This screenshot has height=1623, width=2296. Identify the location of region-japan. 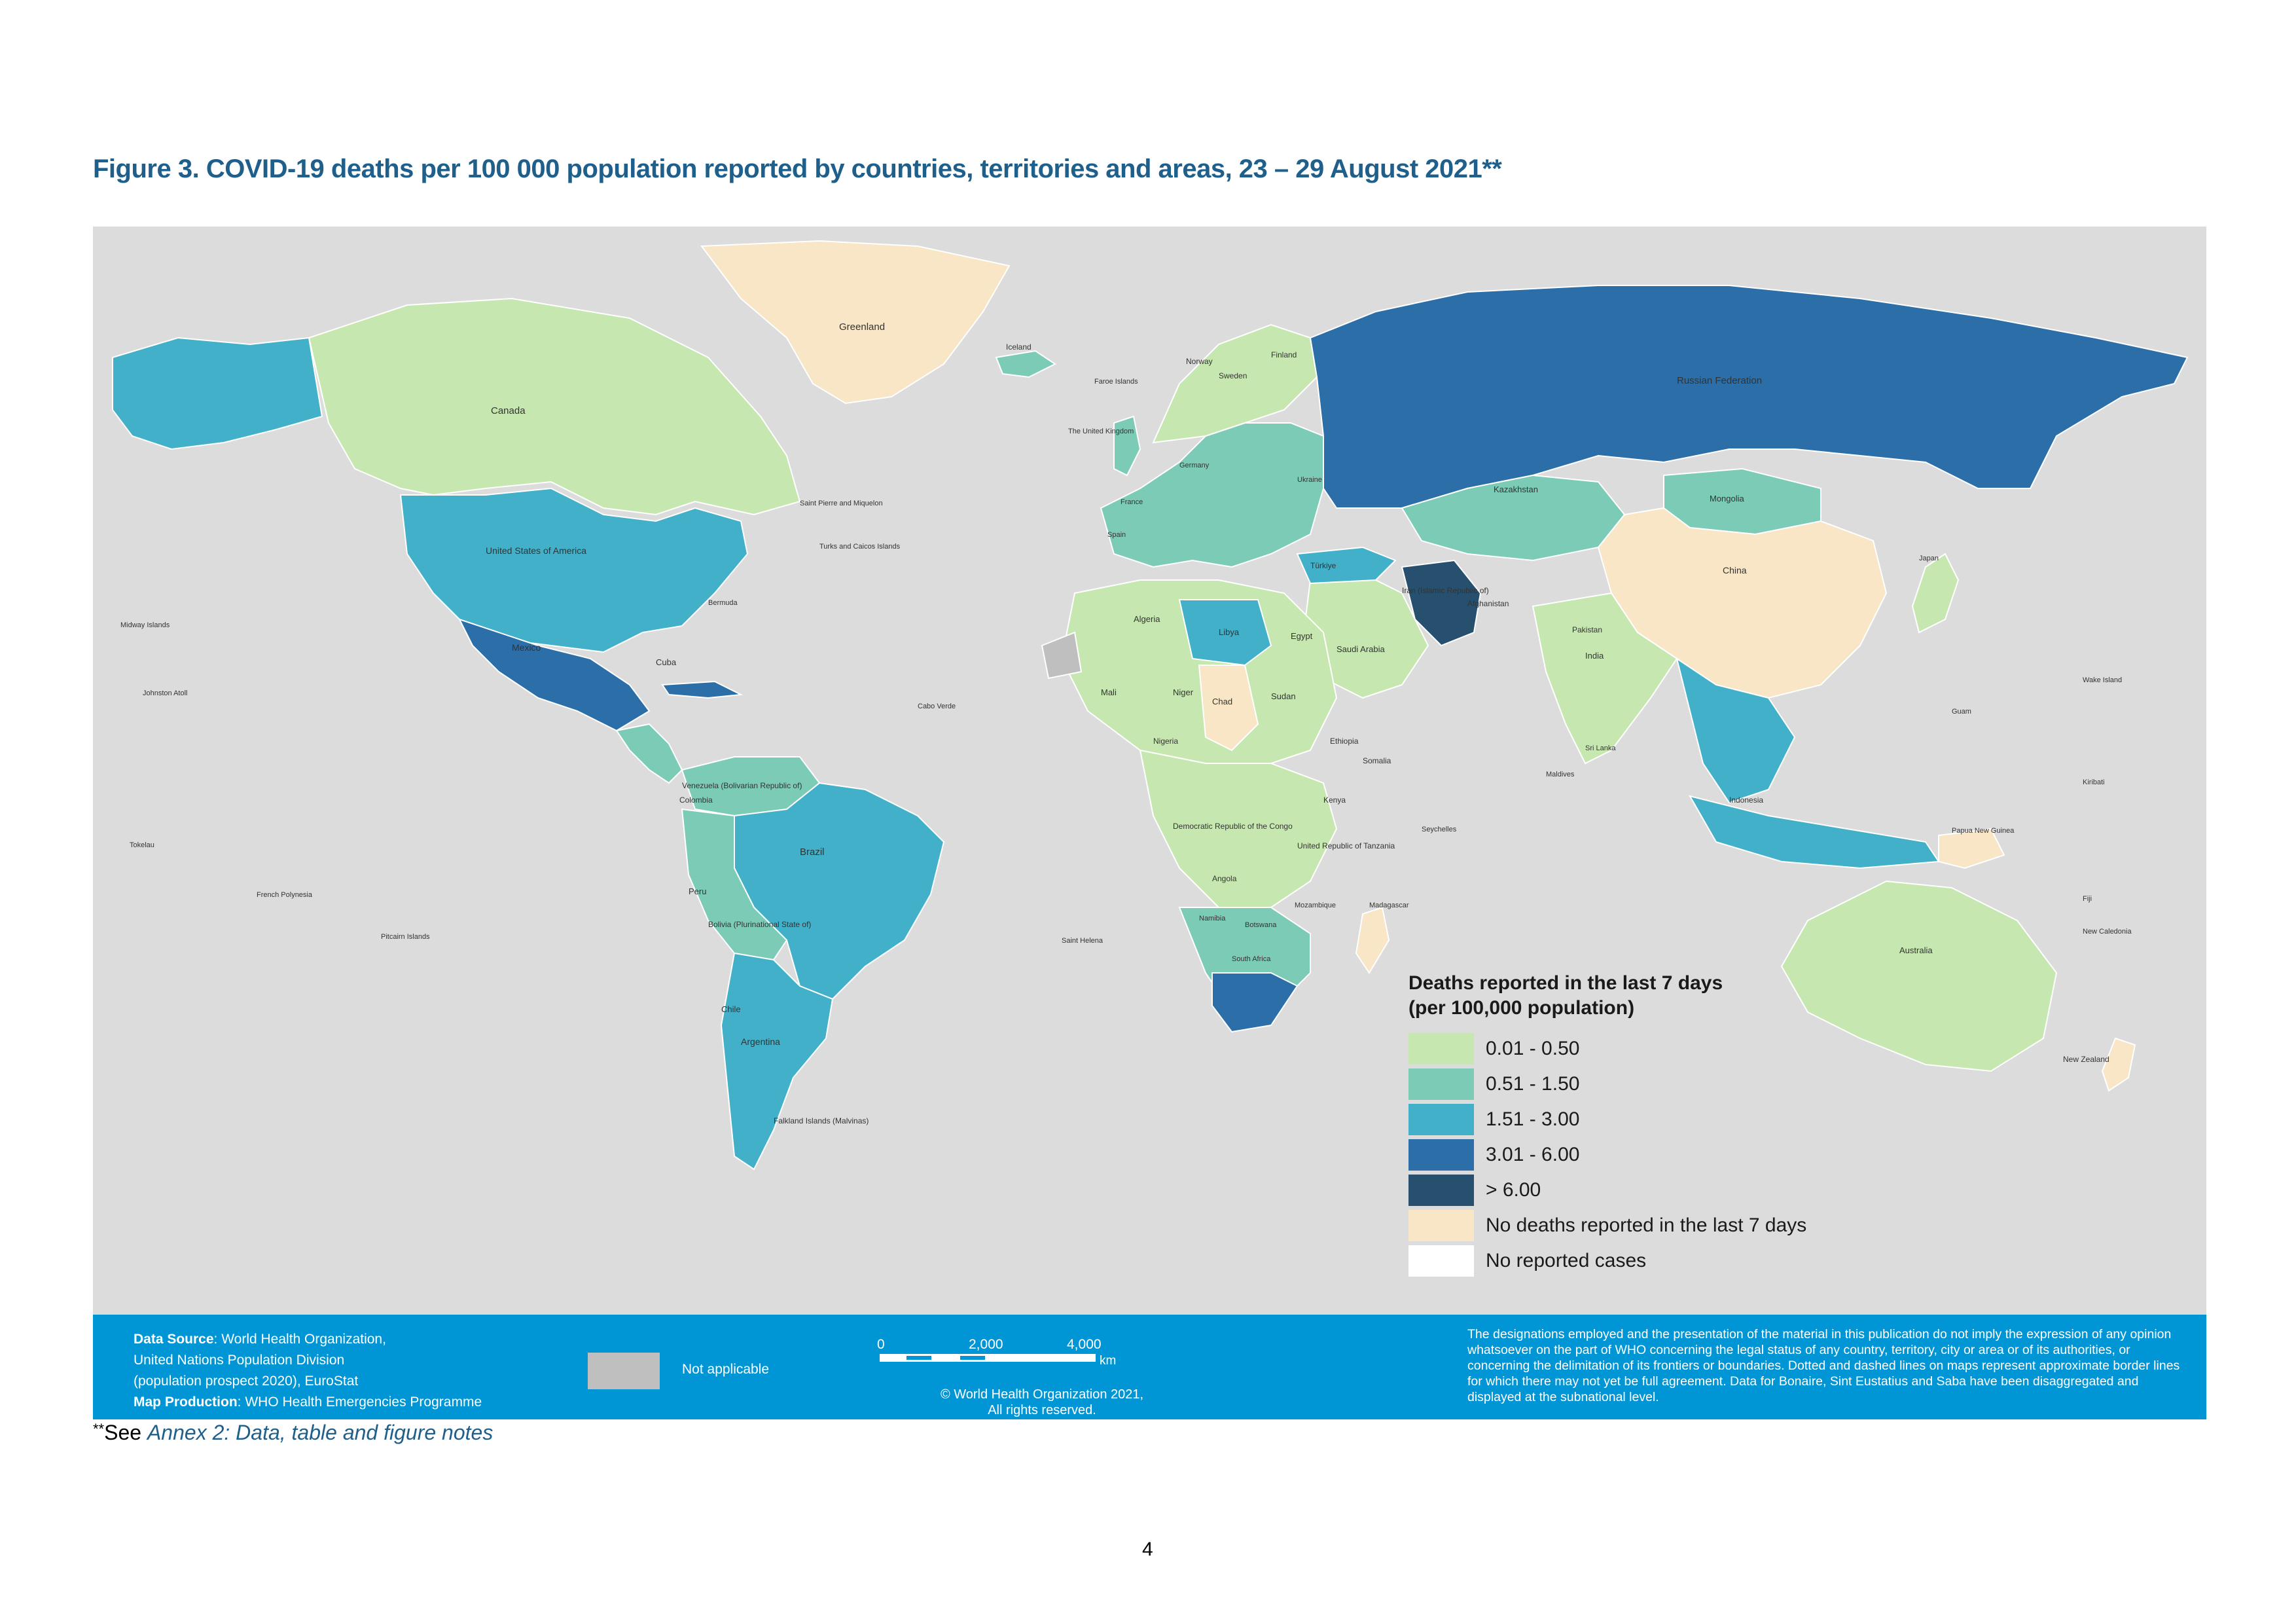
(1935, 593).